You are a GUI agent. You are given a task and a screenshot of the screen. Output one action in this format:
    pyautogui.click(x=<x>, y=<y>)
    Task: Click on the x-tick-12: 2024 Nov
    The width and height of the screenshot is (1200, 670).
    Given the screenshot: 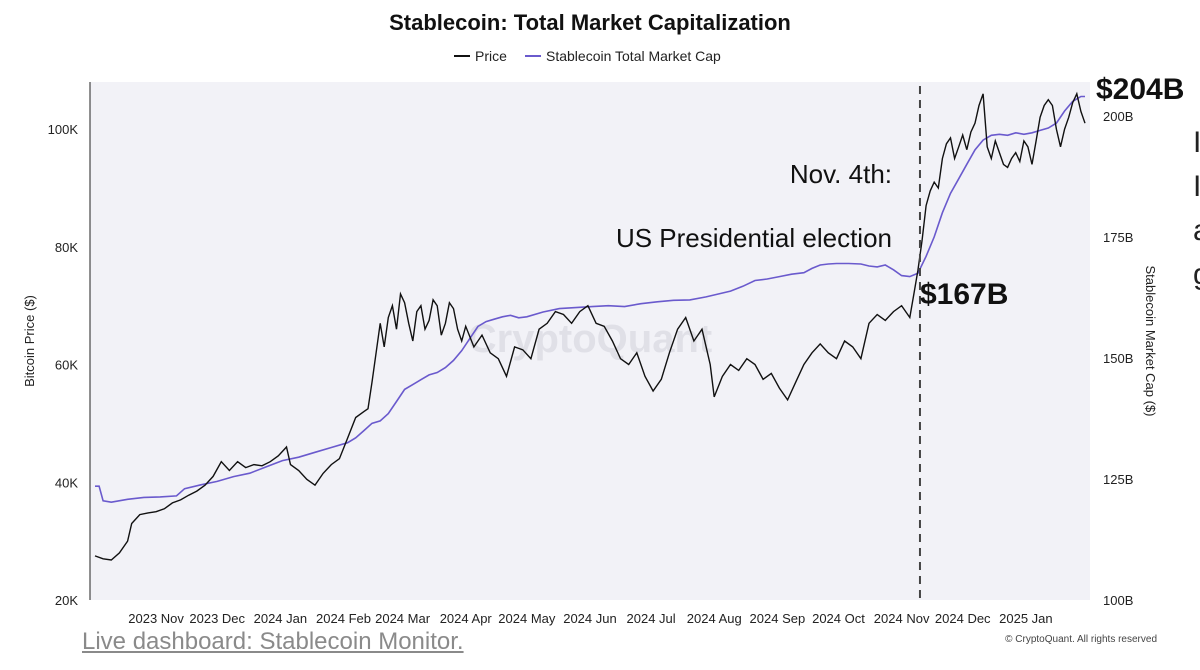 What is the action you would take?
    pyautogui.click(x=902, y=618)
    